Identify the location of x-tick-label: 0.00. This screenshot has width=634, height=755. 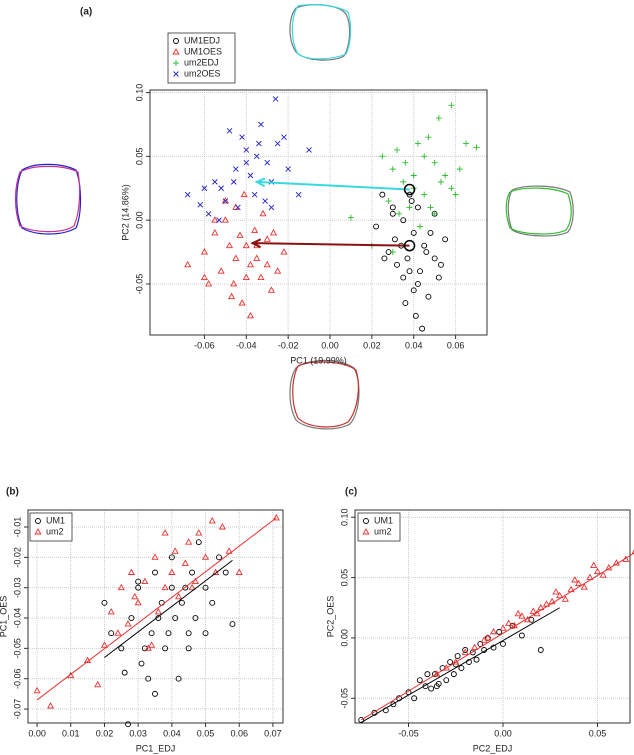
(330, 345).